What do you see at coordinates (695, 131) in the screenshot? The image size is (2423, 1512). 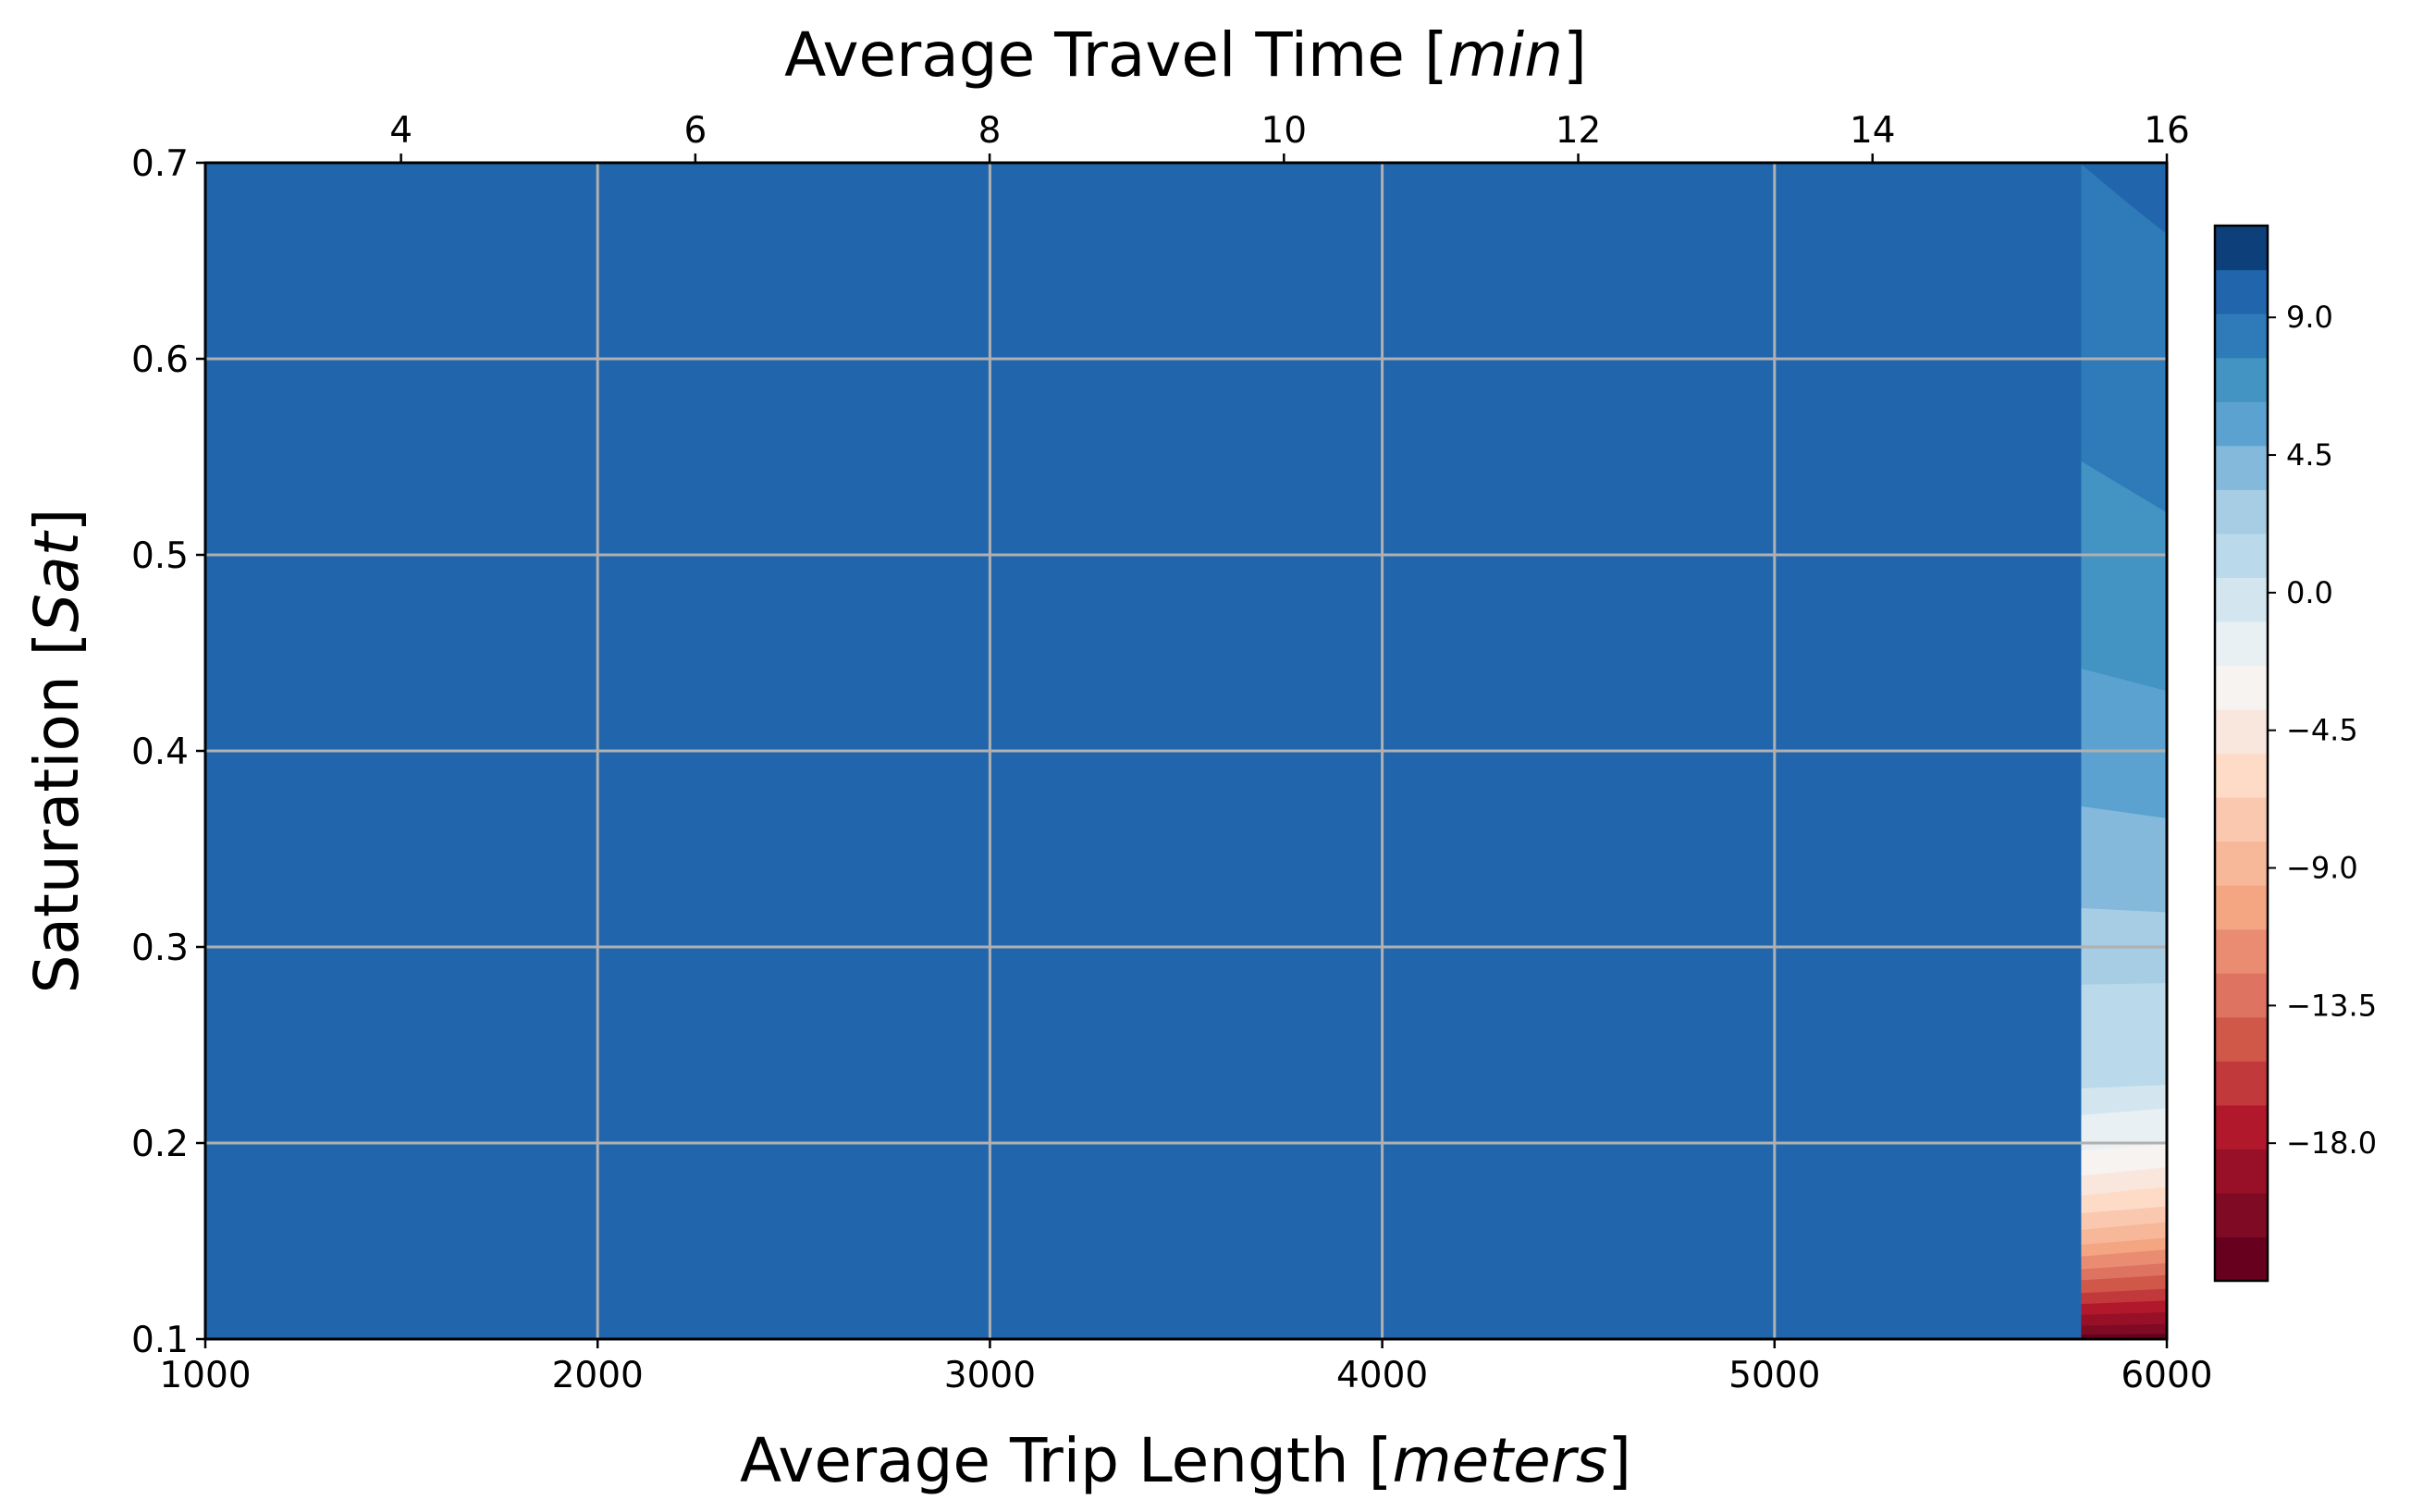 I see `top-x-tick-label: 6` at bounding box center [695, 131].